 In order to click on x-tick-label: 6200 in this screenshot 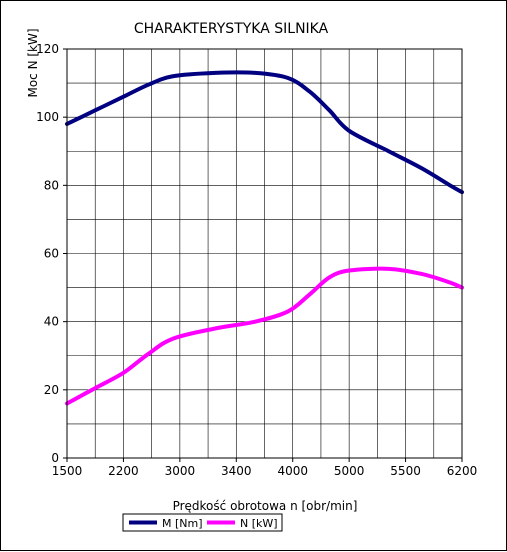, I will do `click(462, 471)`.